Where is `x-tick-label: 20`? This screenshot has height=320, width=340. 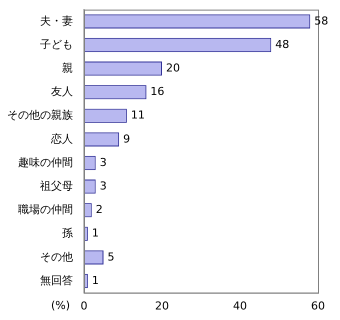 x-tick-label: 20 is located at coordinates (162, 305).